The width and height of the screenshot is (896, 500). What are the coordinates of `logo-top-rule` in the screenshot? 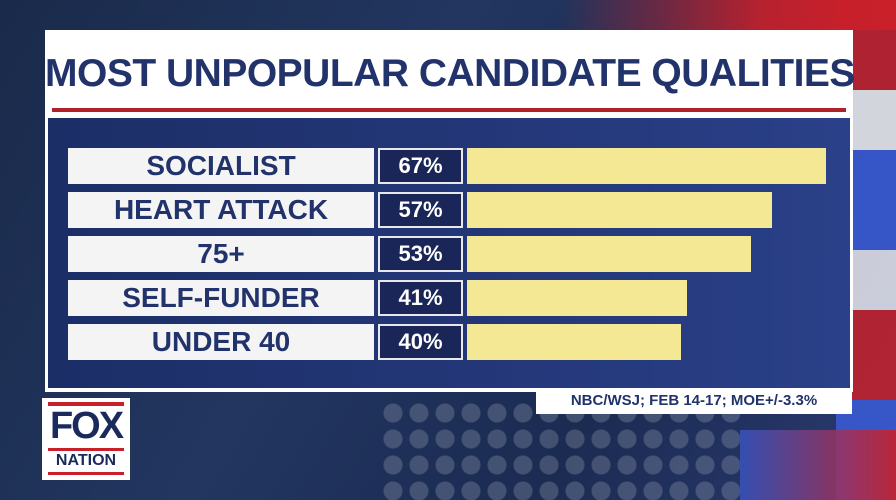 It's located at (86, 404).